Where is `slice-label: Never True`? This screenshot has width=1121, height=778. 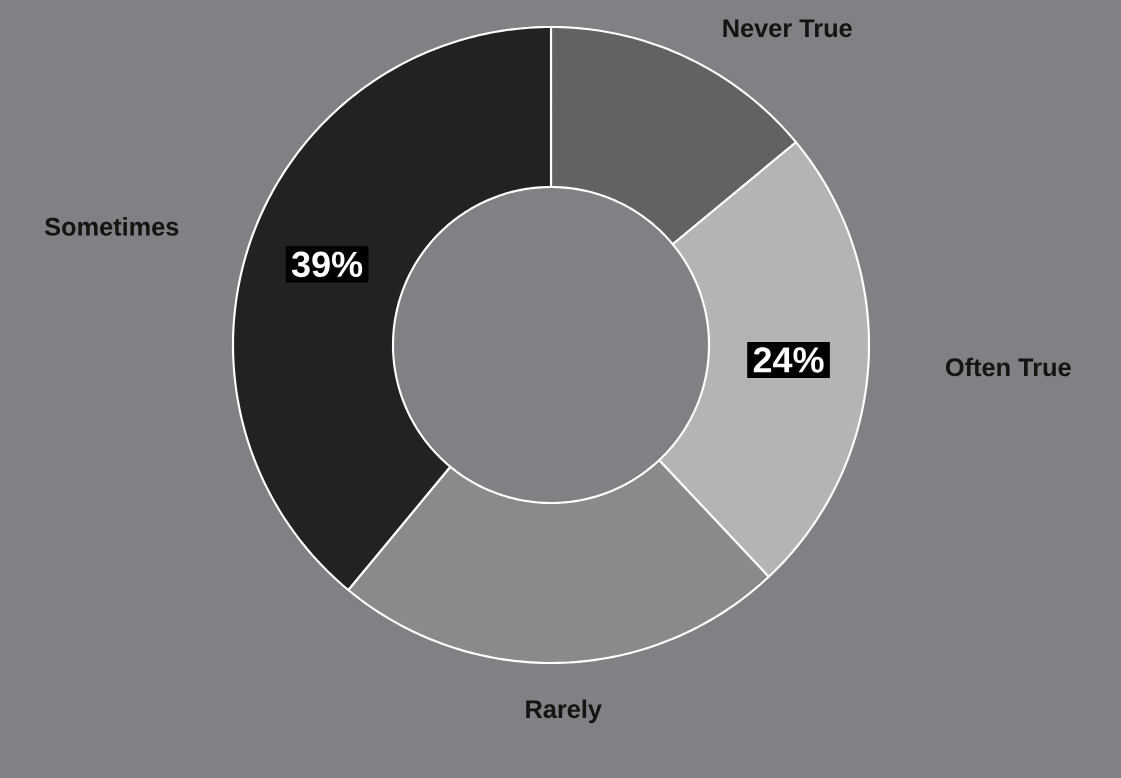 slice-label: Never True is located at coordinates (787, 28).